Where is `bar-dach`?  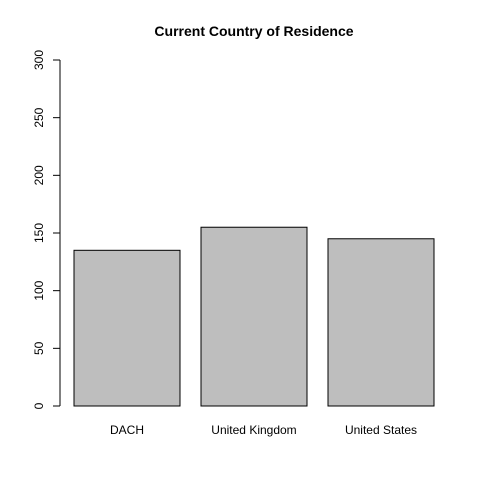
bar-dach is located at coordinates (127, 328).